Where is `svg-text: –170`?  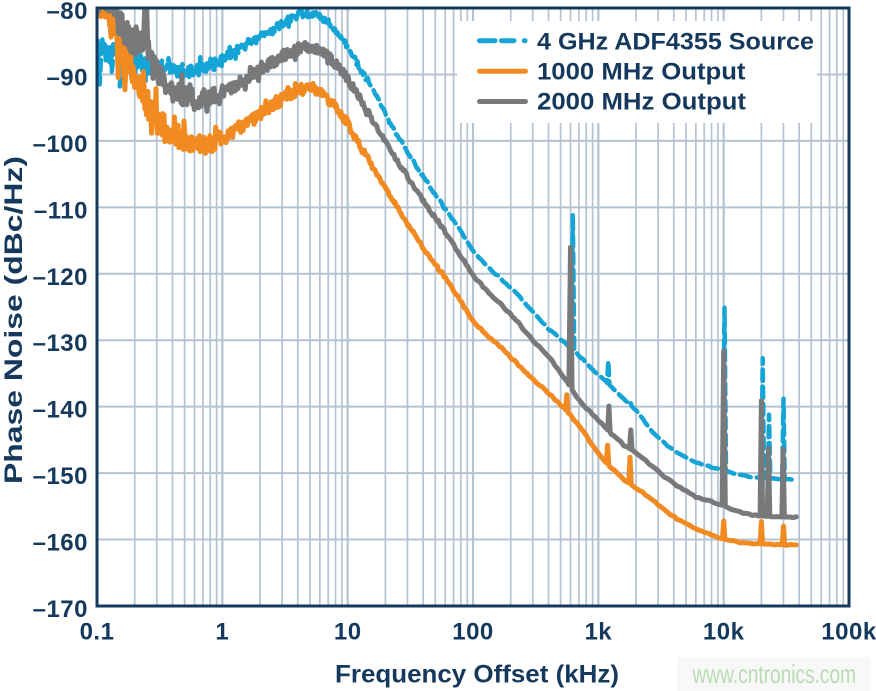
svg-text: –170 is located at coordinates (60, 609).